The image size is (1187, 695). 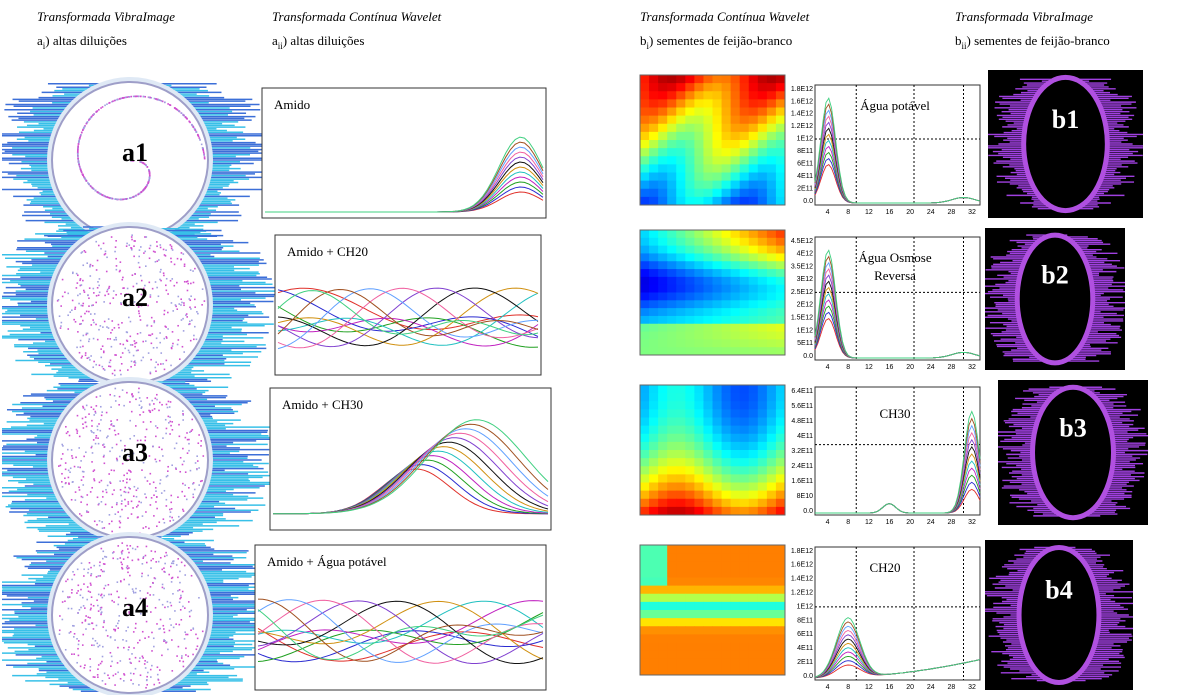 What do you see at coordinates (910, 212) in the screenshot?
I see `x-tick-label: 20` at bounding box center [910, 212].